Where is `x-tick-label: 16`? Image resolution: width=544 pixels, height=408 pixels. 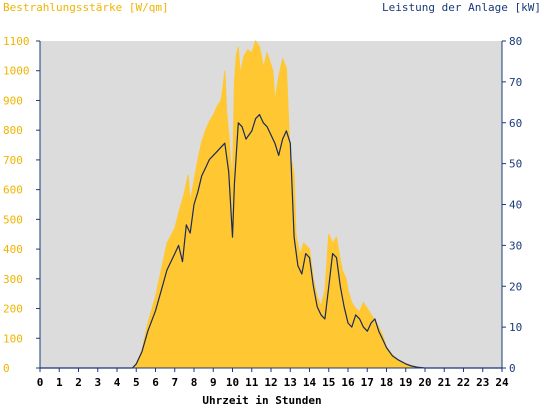
x-tick-label: 16 is located at coordinates (348, 382).